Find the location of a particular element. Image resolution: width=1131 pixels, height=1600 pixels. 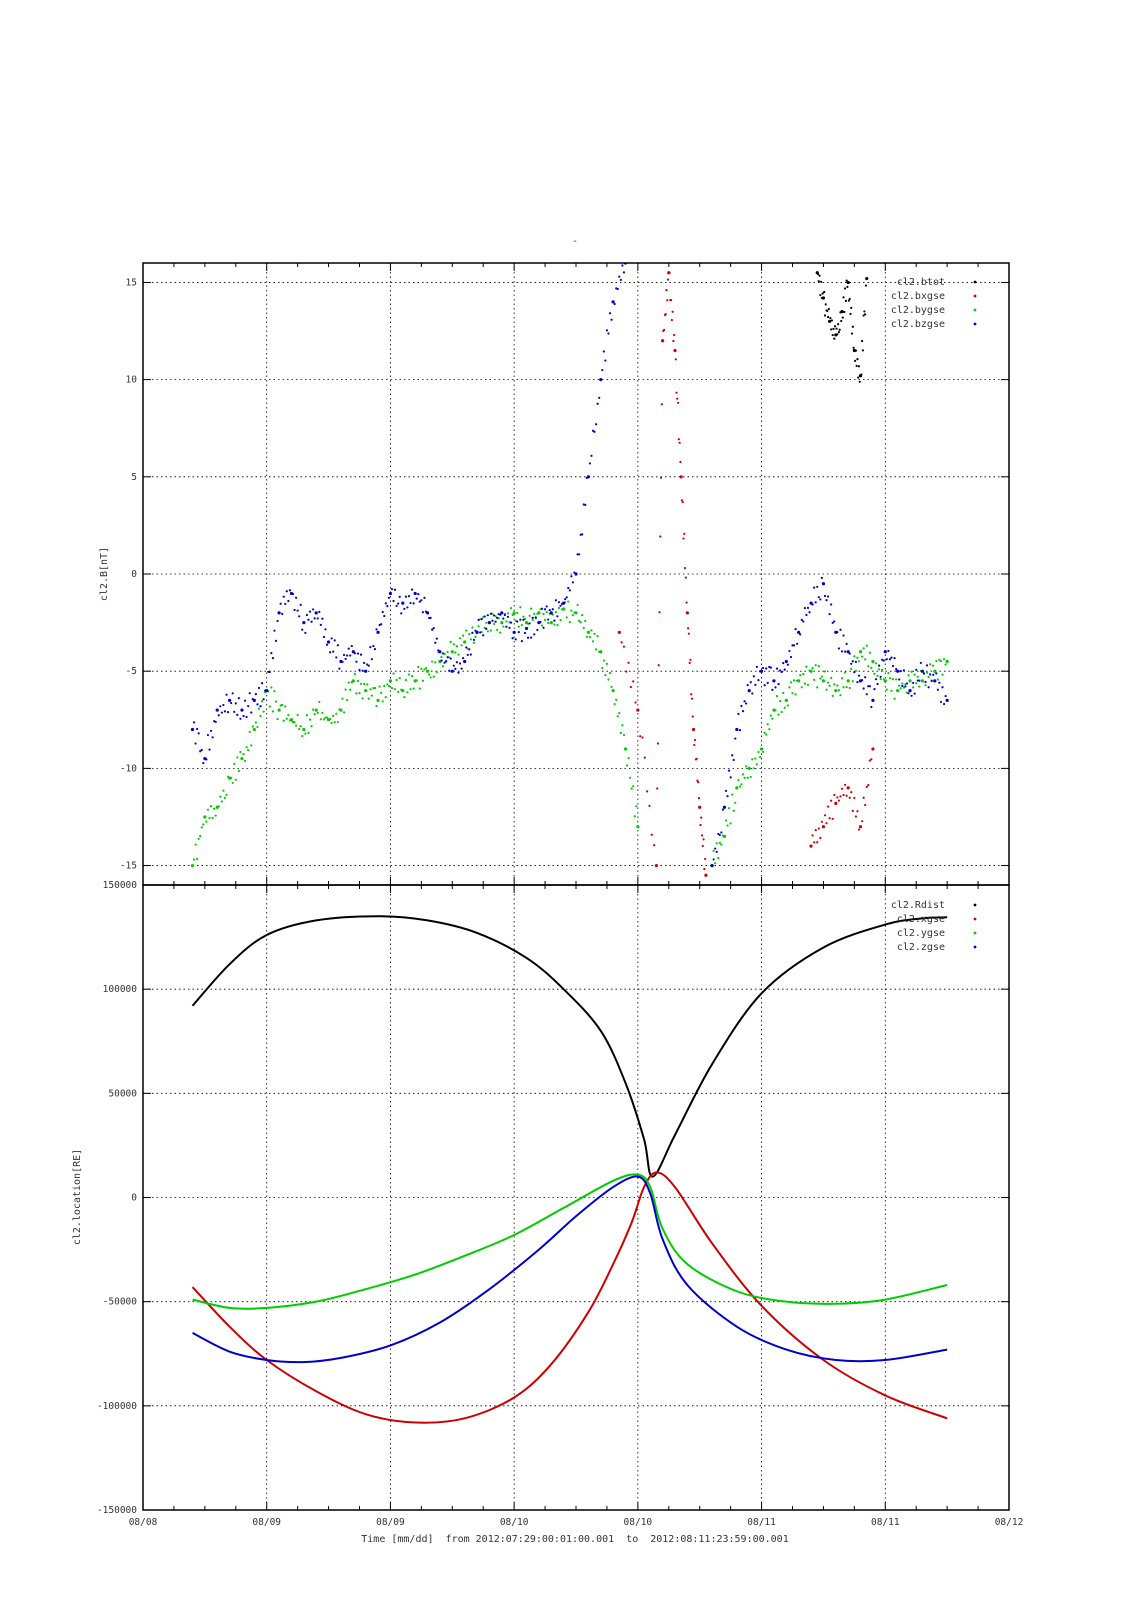

legend-label-cl2-bygse: cl2.bygse is located at coordinates (918, 310).